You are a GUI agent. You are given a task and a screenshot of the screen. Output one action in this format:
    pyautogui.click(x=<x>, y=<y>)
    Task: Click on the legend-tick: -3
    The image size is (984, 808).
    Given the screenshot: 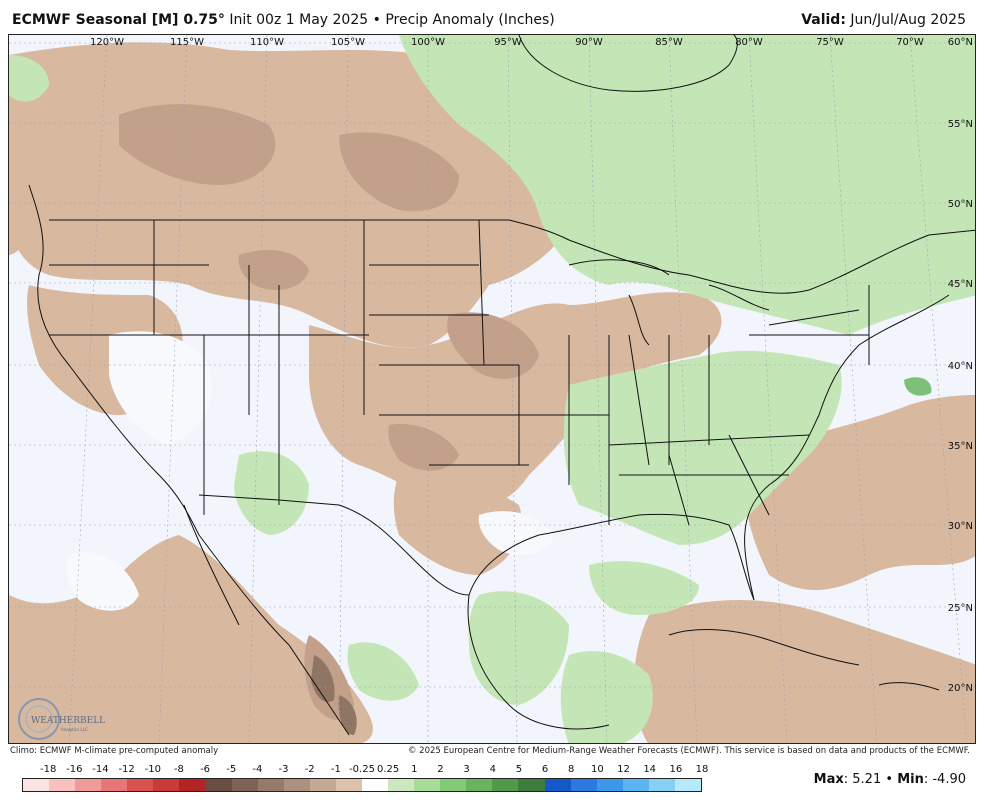 What is the action you would take?
    pyautogui.click(x=283, y=769)
    